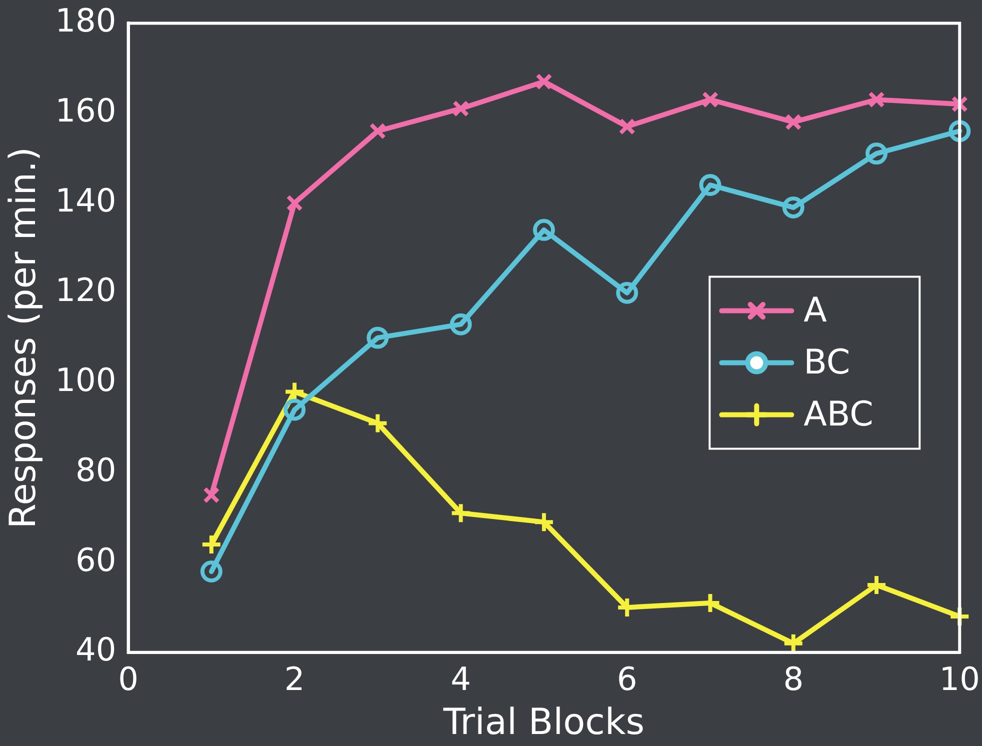 The height and width of the screenshot is (746, 982). I want to click on x-tick-label: 4, so click(461, 679).